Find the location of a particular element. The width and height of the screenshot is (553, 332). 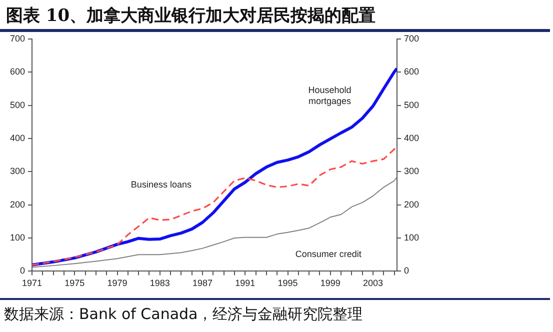

y-tick-label: 200 is located at coordinates (17, 204).